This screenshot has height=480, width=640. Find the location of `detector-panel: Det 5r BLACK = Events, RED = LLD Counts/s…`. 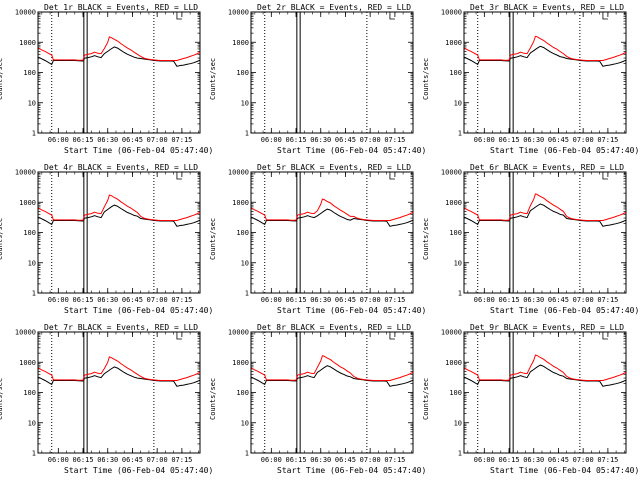

detector-panel: Det 5r BLACK = Events, RED = LLD Counts/s… is located at coordinates (318, 240).